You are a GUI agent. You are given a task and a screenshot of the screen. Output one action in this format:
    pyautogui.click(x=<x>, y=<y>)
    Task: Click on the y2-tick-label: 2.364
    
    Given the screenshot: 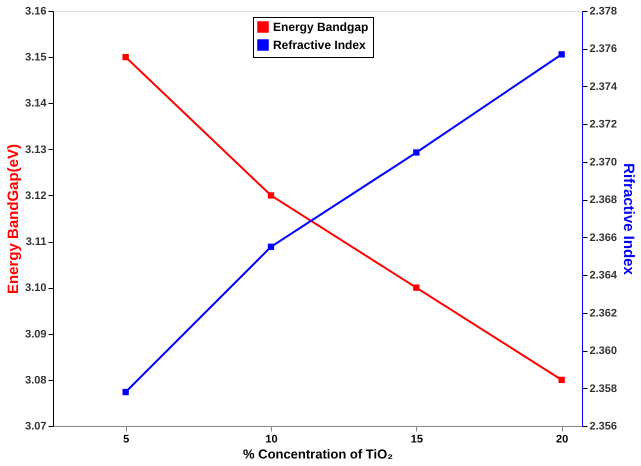 What is the action you would take?
    pyautogui.click(x=604, y=276)
    